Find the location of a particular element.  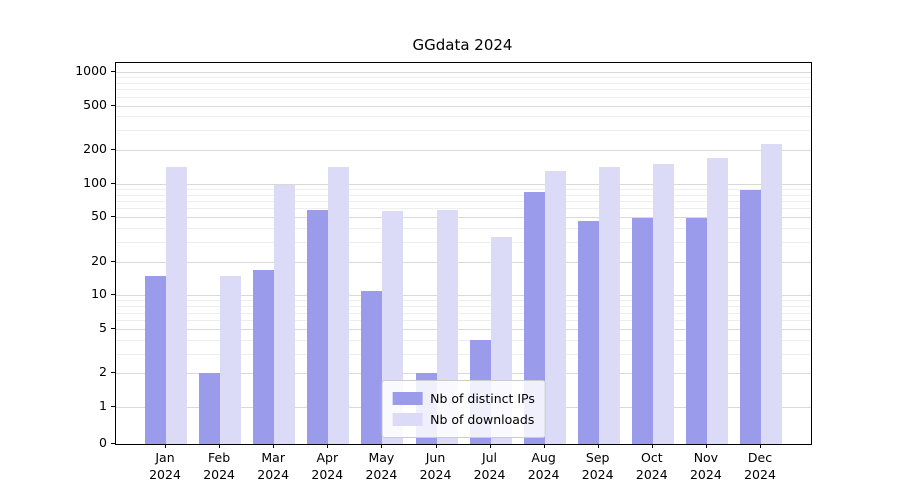

bar-downloads-feb is located at coordinates (231, 359).